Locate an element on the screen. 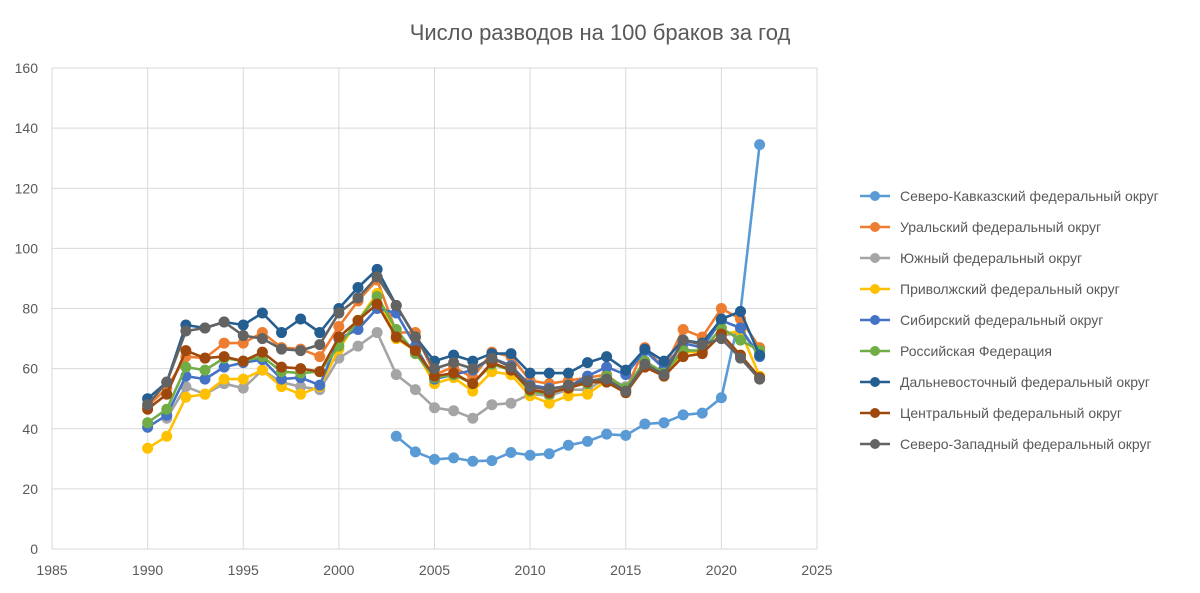  legend-label: Северо-Западный федеральный округ is located at coordinates (1026, 444).